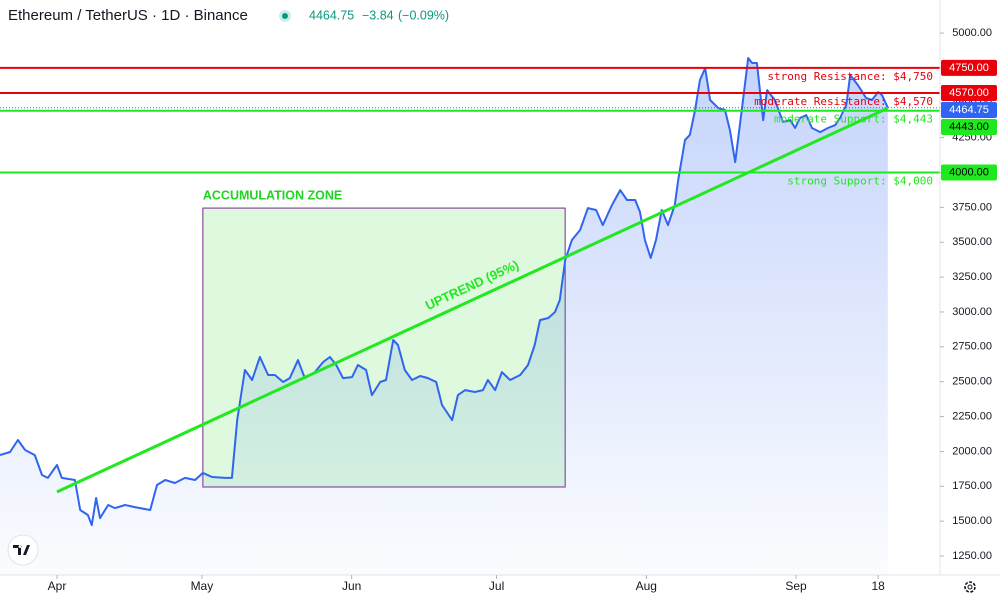 The width and height of the screenshot is (1000, 600). I want to click on level-price-label: 4000.00, so click(969, 172).